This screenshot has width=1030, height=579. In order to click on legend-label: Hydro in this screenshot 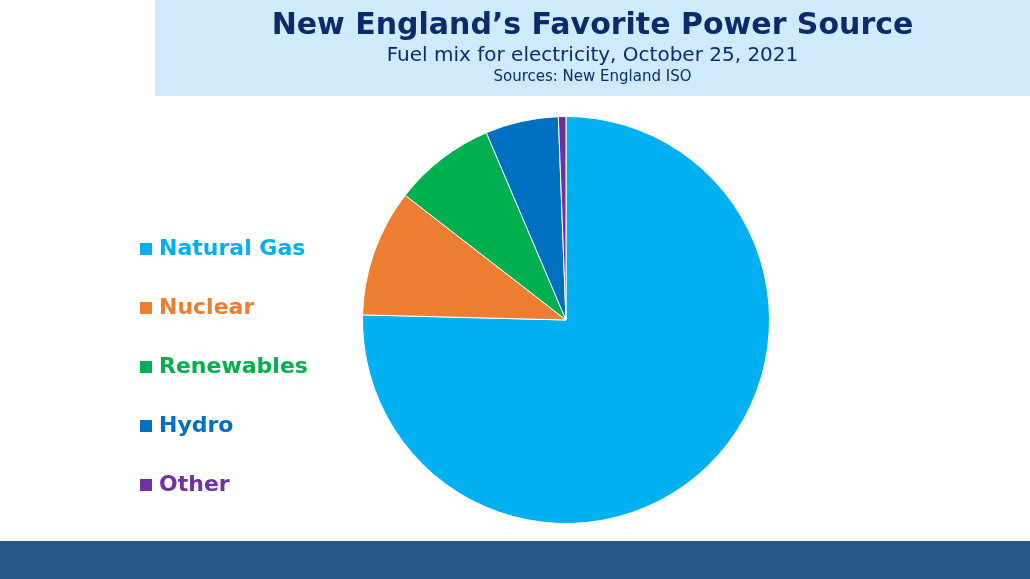, I will do `click(196, 424)`.